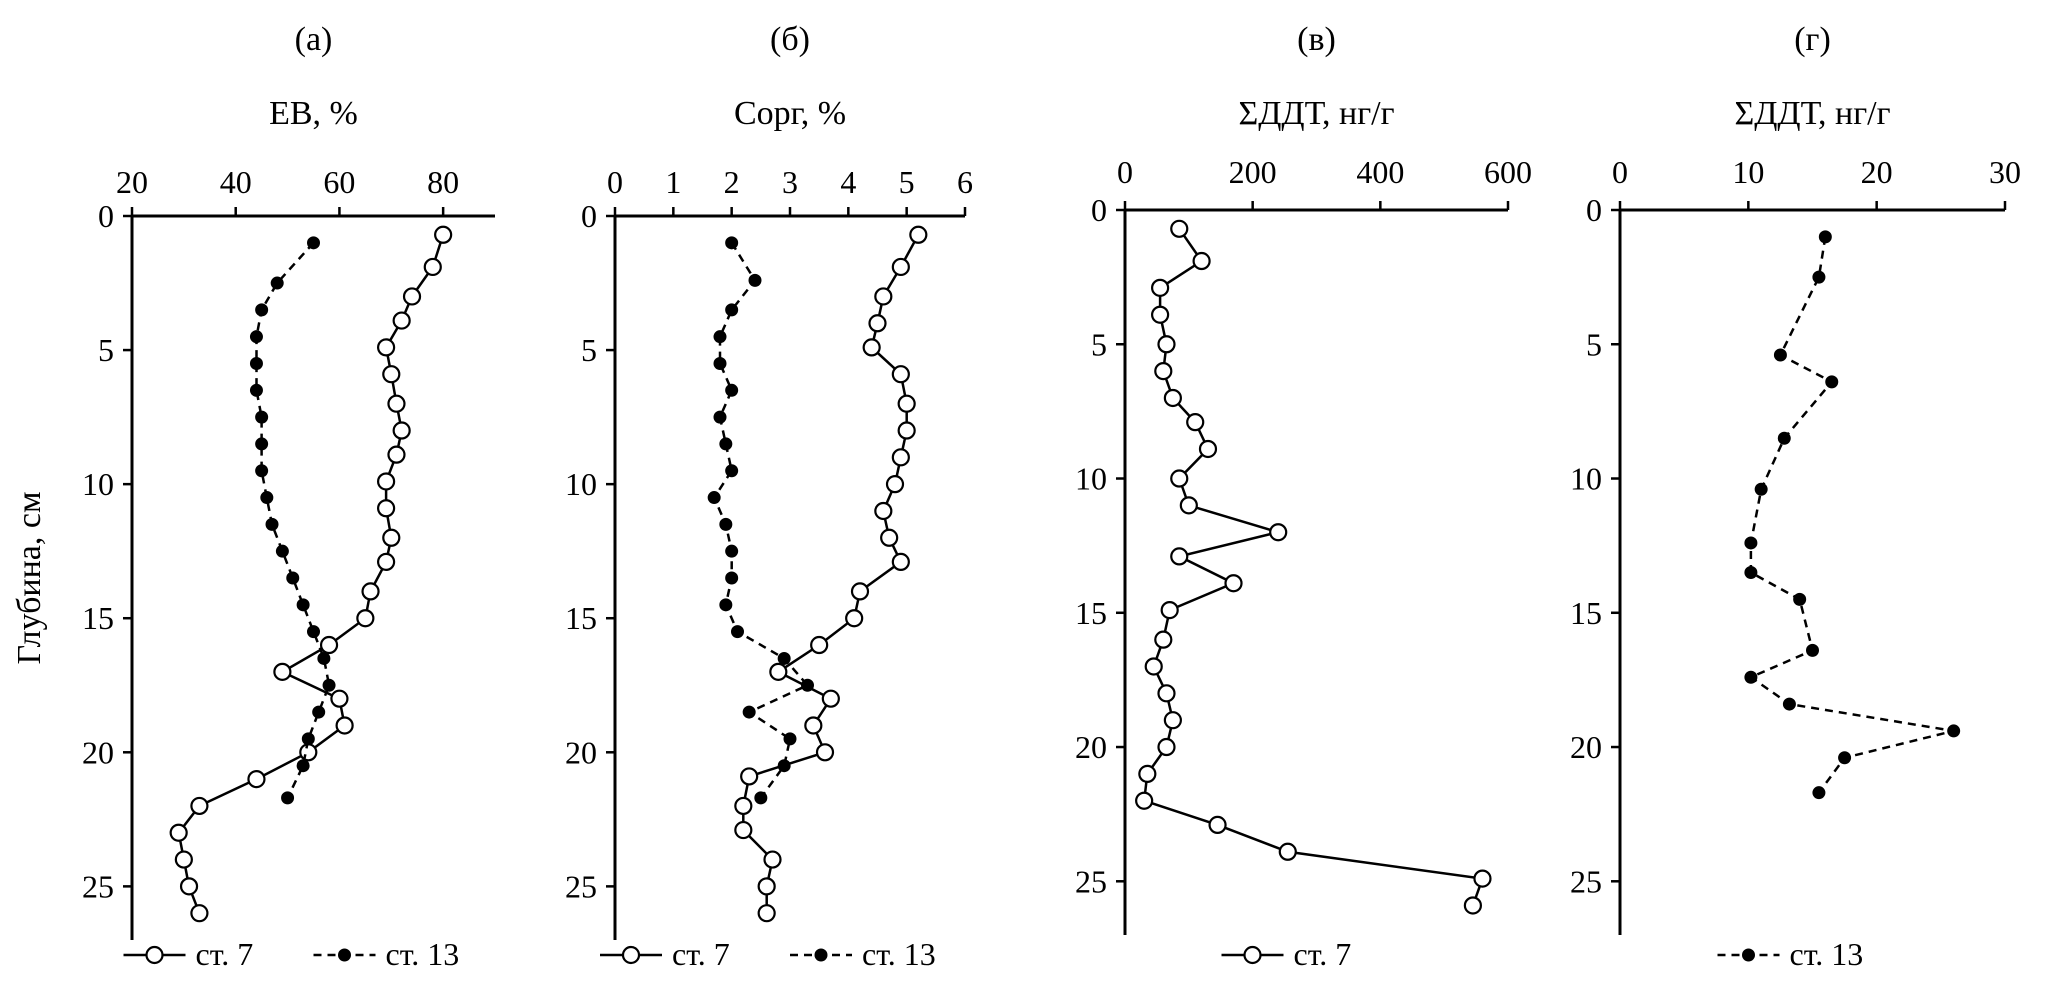 The image size is (2057, 985). Describe the element at coordinates (236, 182) in the screenshot. I see `x-tick-label: 40` at that location.